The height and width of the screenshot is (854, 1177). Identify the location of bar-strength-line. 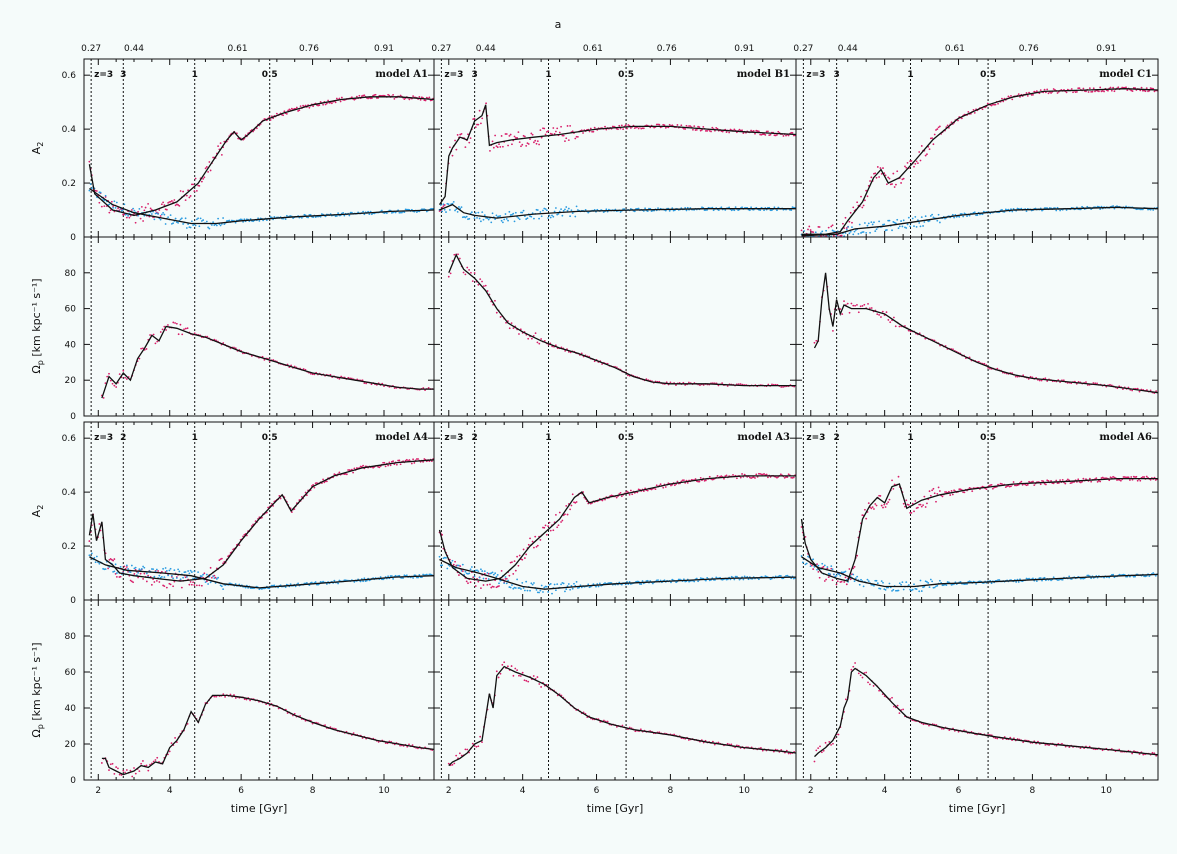
(979, 529).